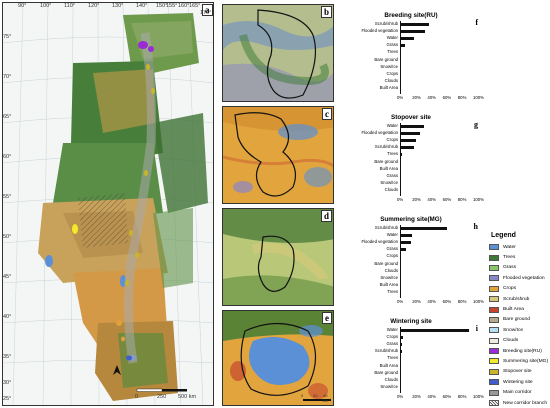 This screenshot has height=408, width=550. Describe the element at coordinates (327, 114) in the screenshot. I see `panel-label: c` at that location.